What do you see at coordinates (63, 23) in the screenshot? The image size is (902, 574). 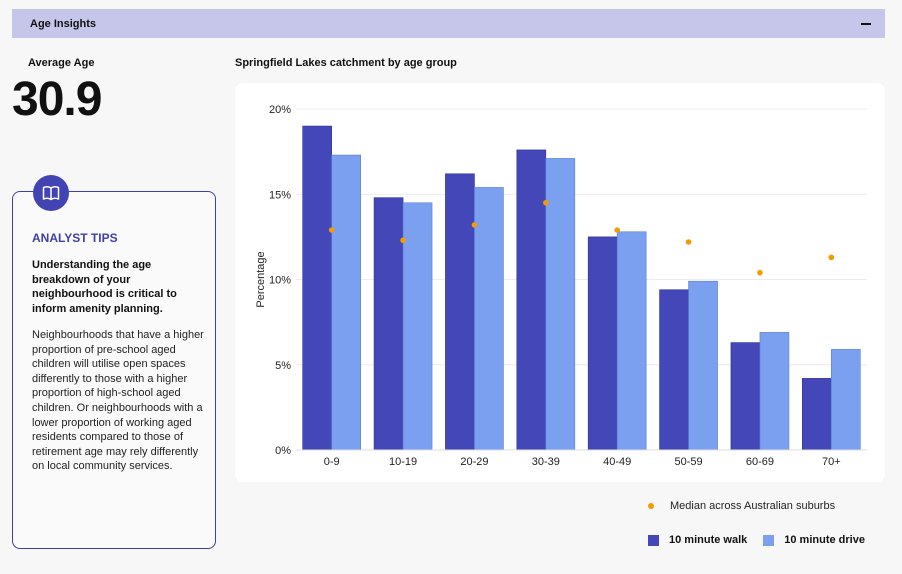 I see `section-title: Age Insights` at bounding box center [63, 23].